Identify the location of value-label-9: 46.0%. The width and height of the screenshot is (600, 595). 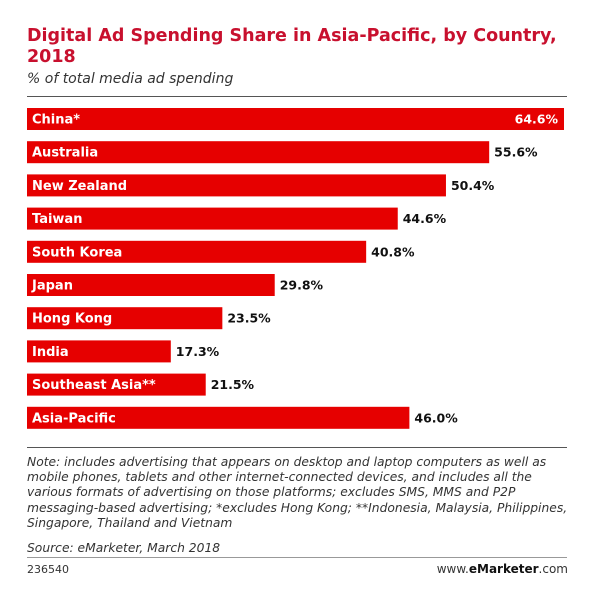
(436, 417).